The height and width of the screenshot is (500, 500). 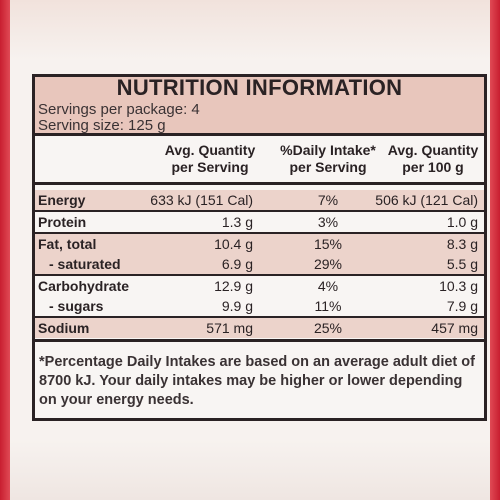 What do you see at coordinates (328, 244) in the screenshot?
I see `daily-intake-value: 15%` at bounding box center [328, 244].